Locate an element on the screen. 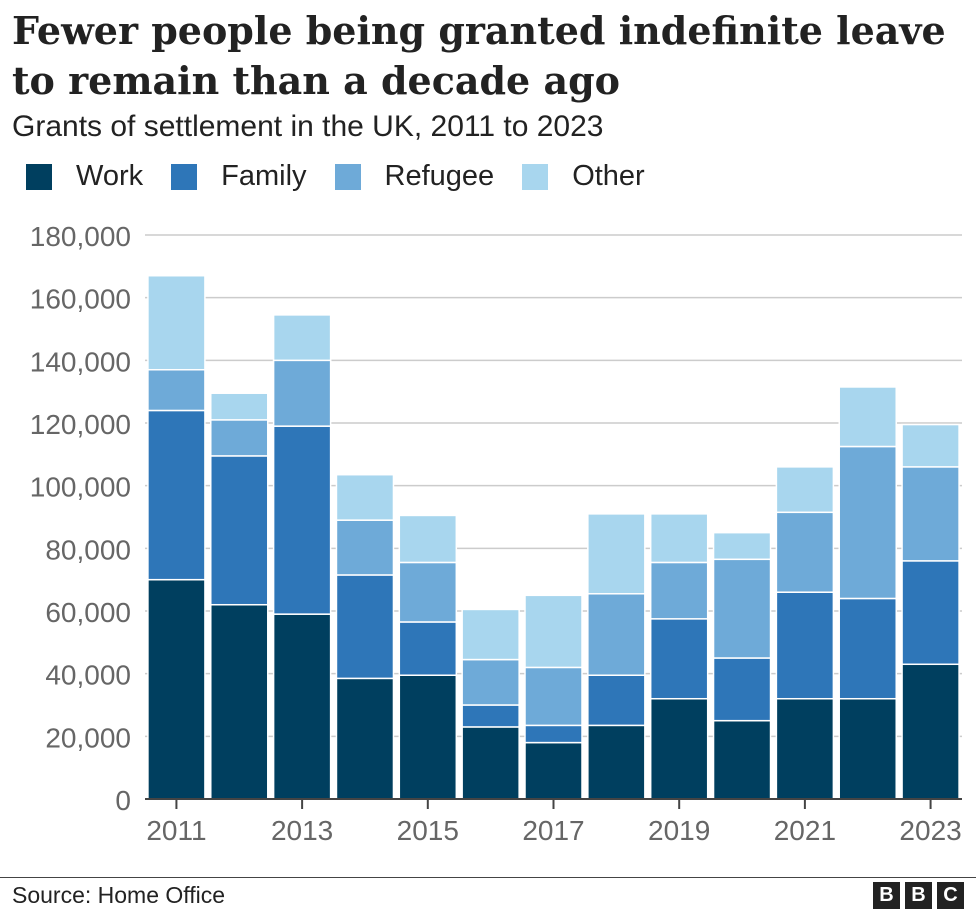  bar-work-2017 is located at coordinates (553, 770).